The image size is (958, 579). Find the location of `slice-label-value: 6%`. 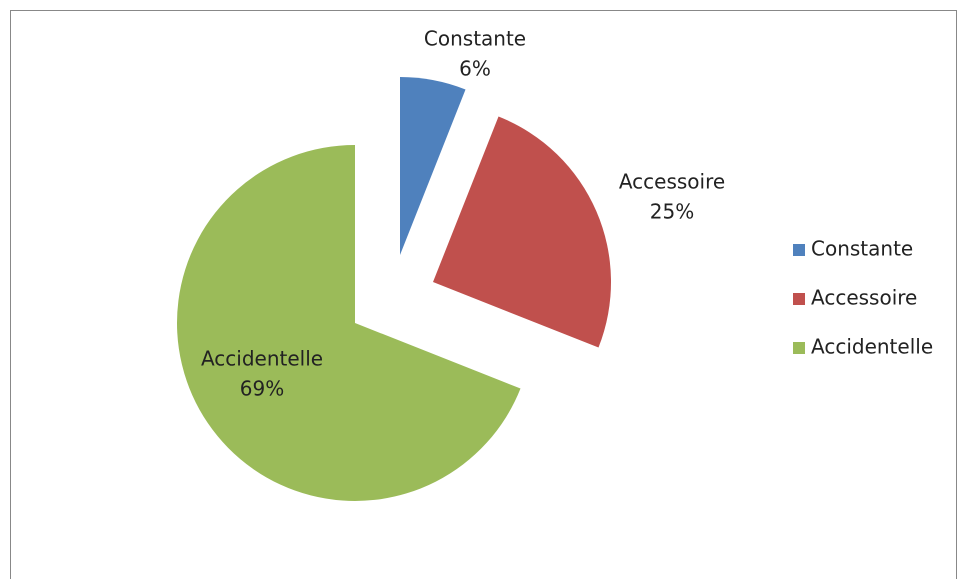

slice-label-value: 6% is located at coordinates (475, 69).